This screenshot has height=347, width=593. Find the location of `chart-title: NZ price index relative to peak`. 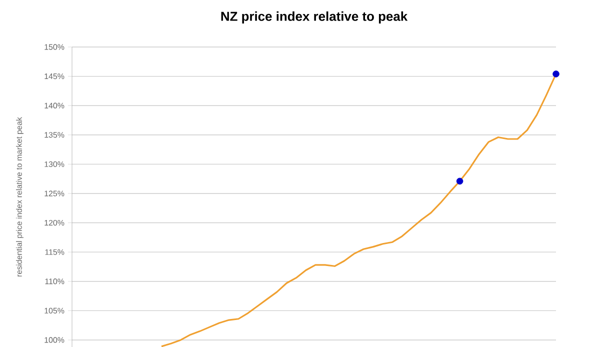

chart-title: NZ price index relative to peak is located at coordinates (314, 17).